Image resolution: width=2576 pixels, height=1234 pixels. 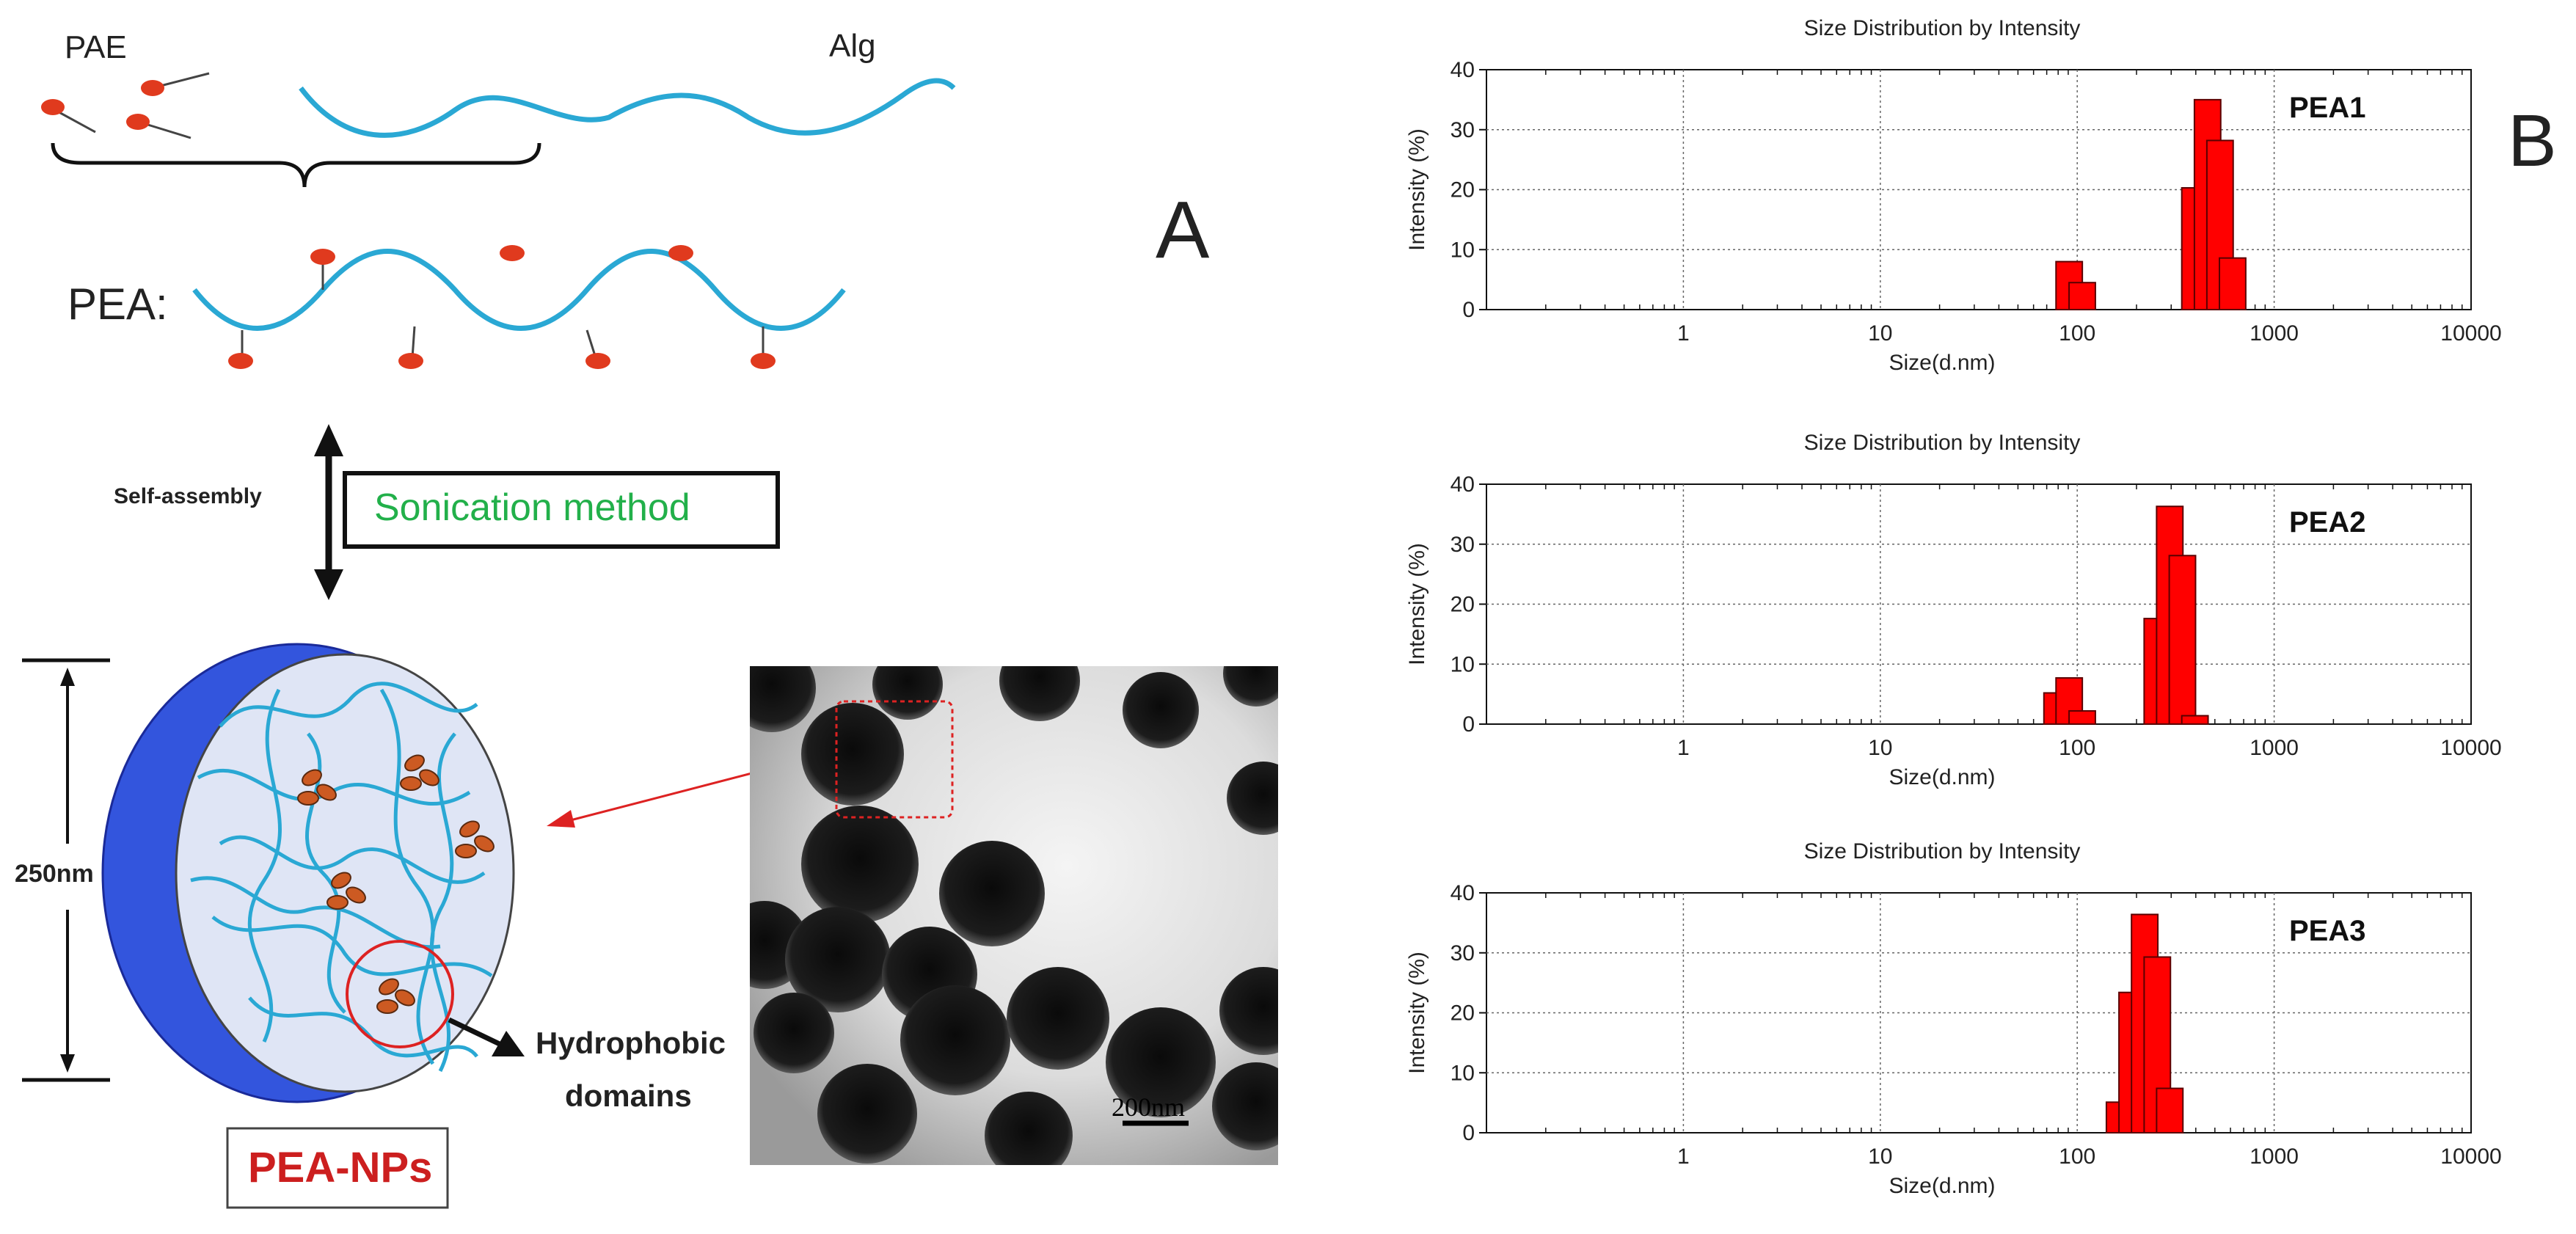 What do you see at coordinates (487, 1036) in the screenshot?
I see `hydrophobic-arrow` at bounding box center [487, 1036].